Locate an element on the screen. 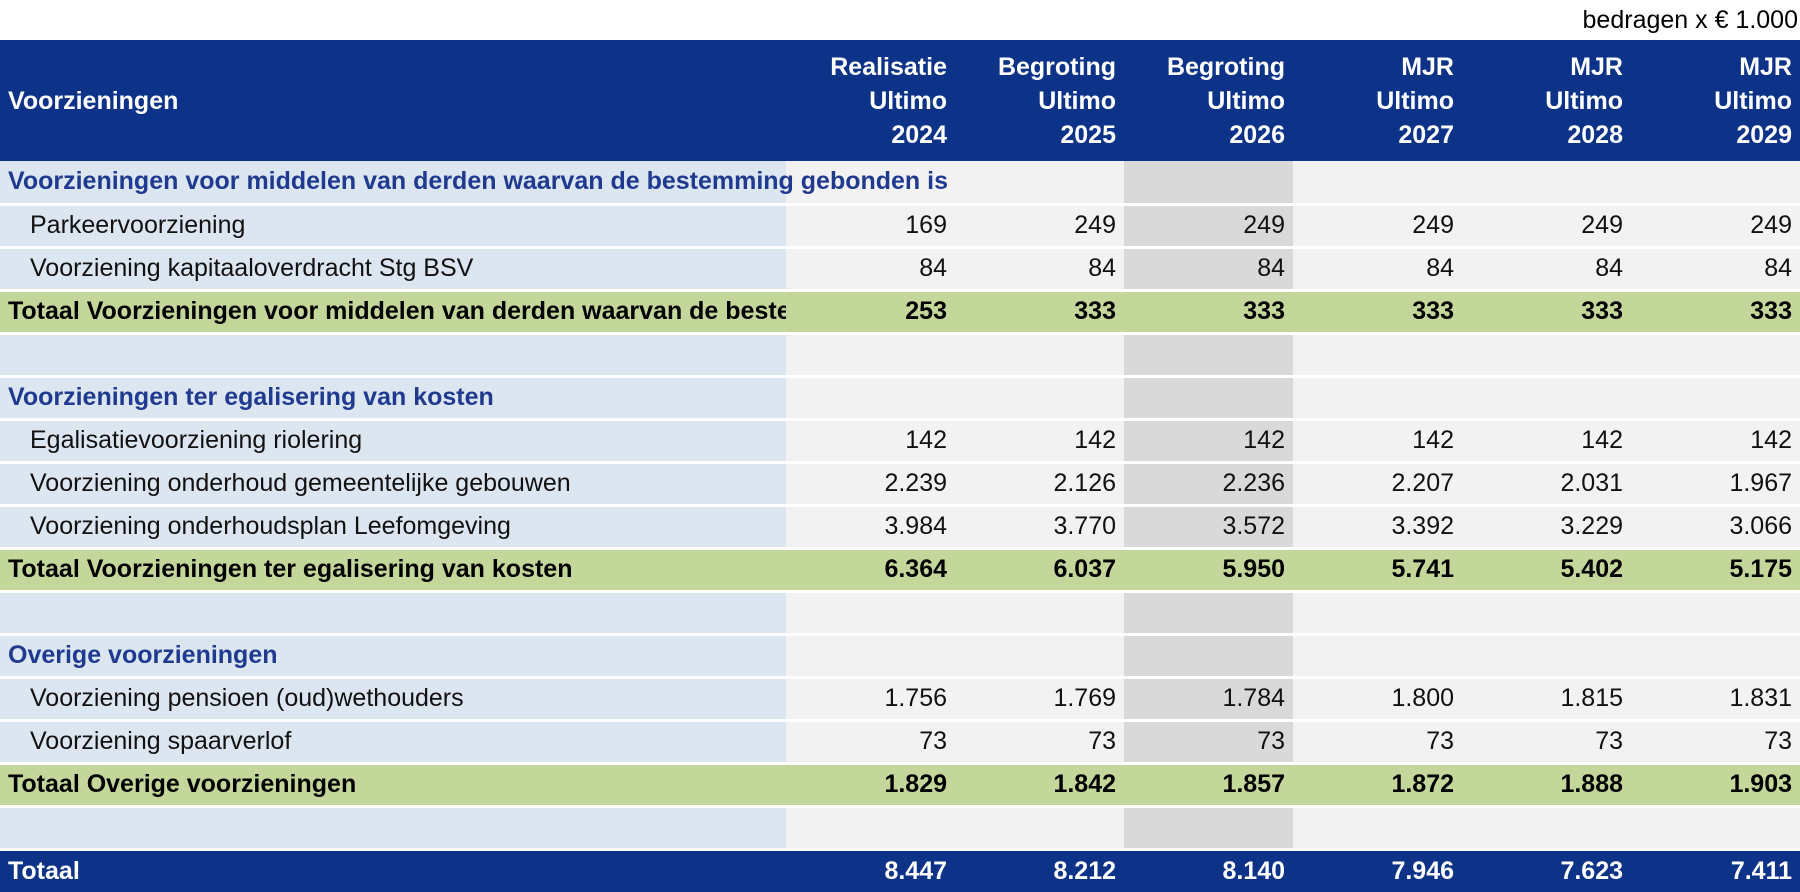 This screenshot has width=1800, height=892. row-value: 5.402 is located at coordinates (1546, 570).